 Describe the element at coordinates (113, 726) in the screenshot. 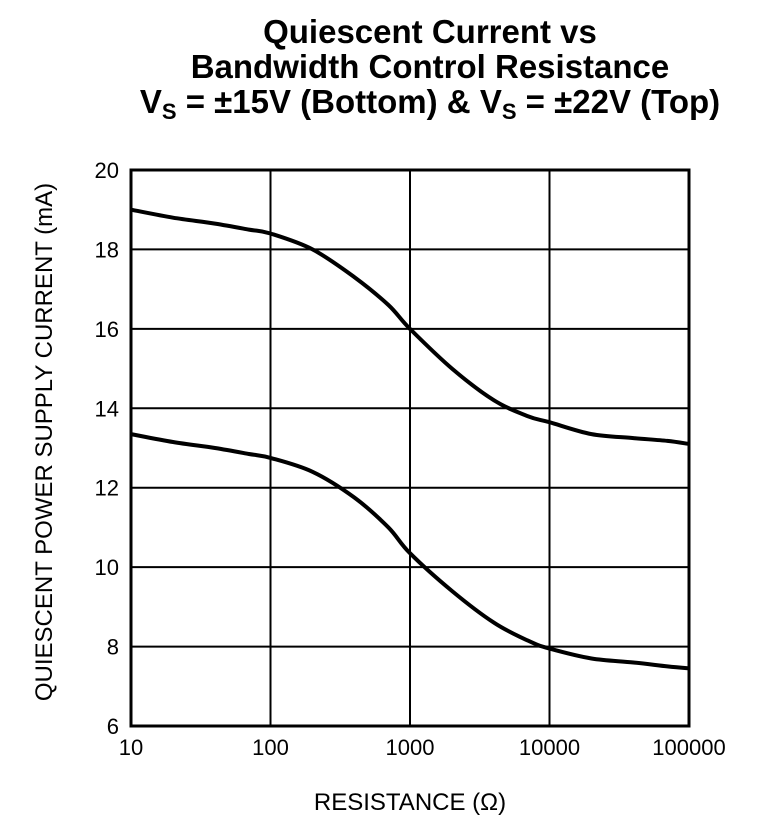

I see `y-tick-label: 6` at that location.